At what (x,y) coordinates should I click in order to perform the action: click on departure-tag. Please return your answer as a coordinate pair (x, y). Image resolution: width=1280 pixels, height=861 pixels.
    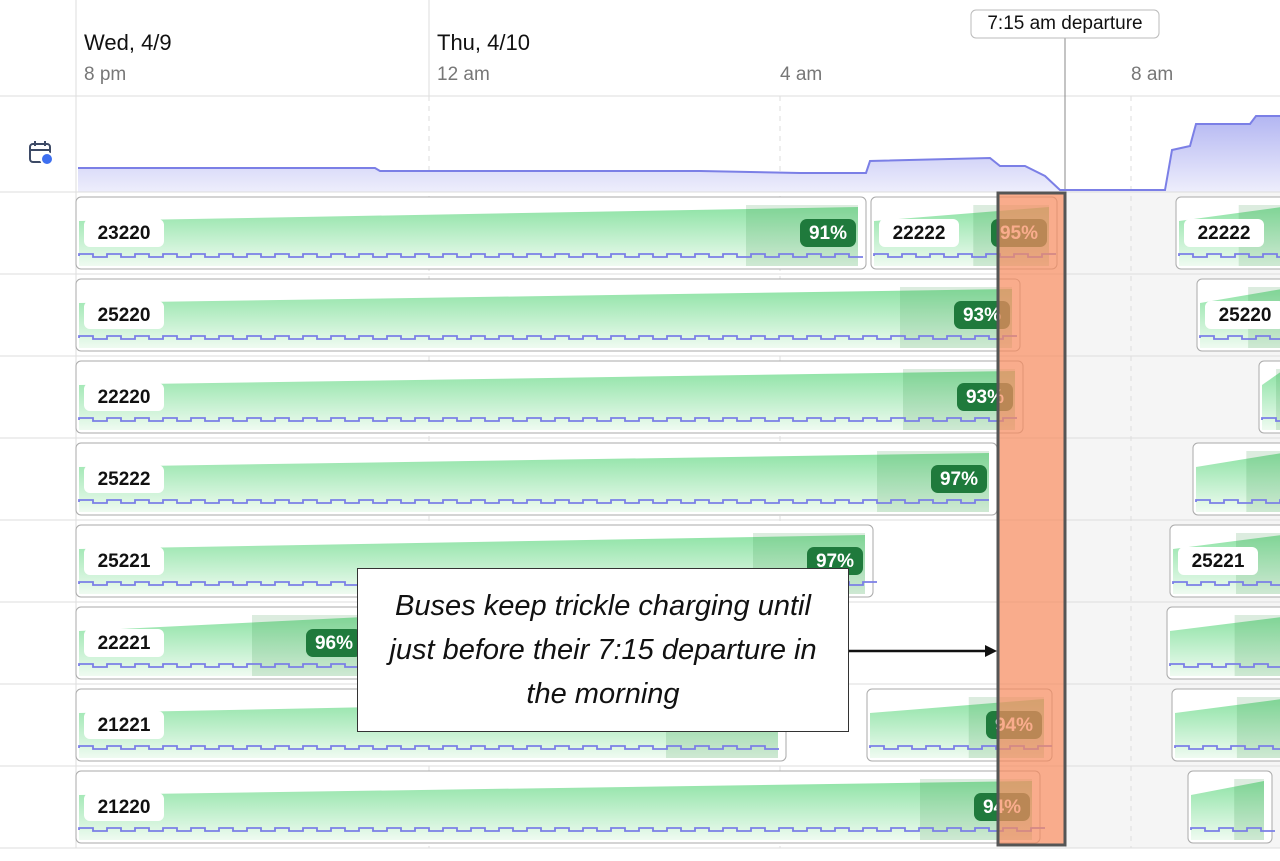
    Looking at the image, I should click on (1065, 24).